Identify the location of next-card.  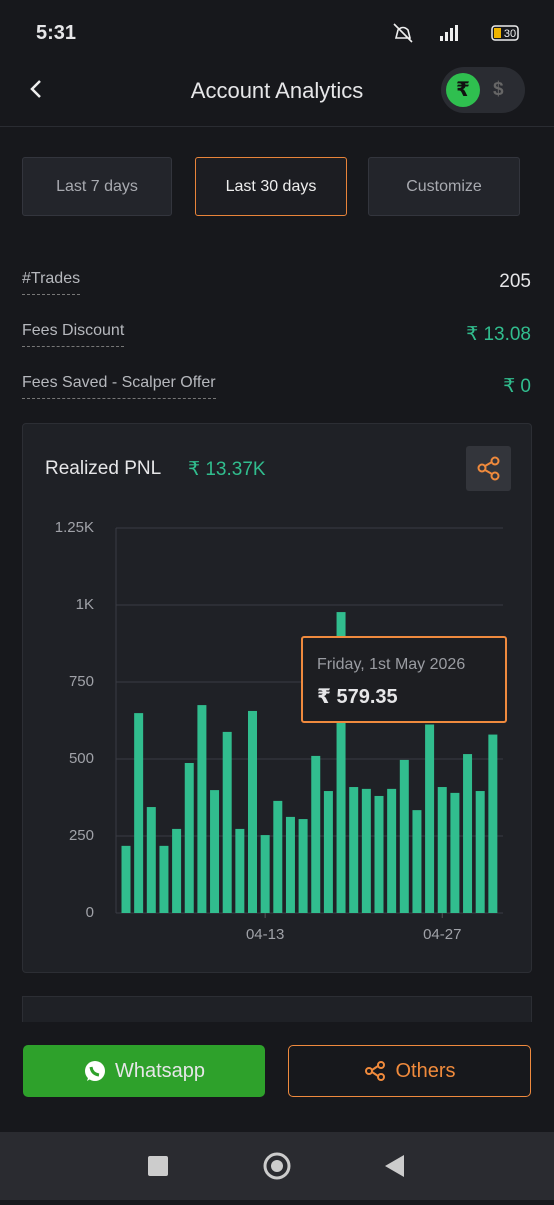
(277, 1011).